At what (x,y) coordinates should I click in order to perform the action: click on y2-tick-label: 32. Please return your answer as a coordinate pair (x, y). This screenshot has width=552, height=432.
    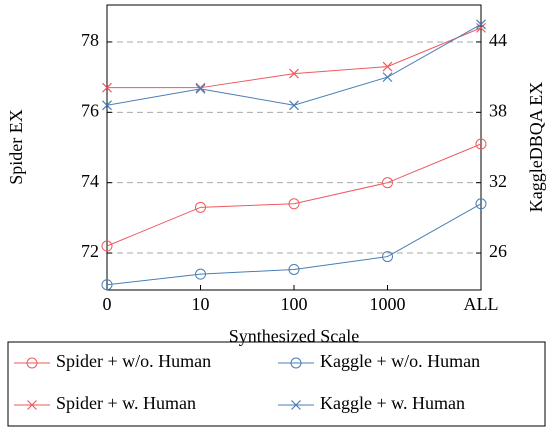
    Looking at the image, I should click on (498, 181).